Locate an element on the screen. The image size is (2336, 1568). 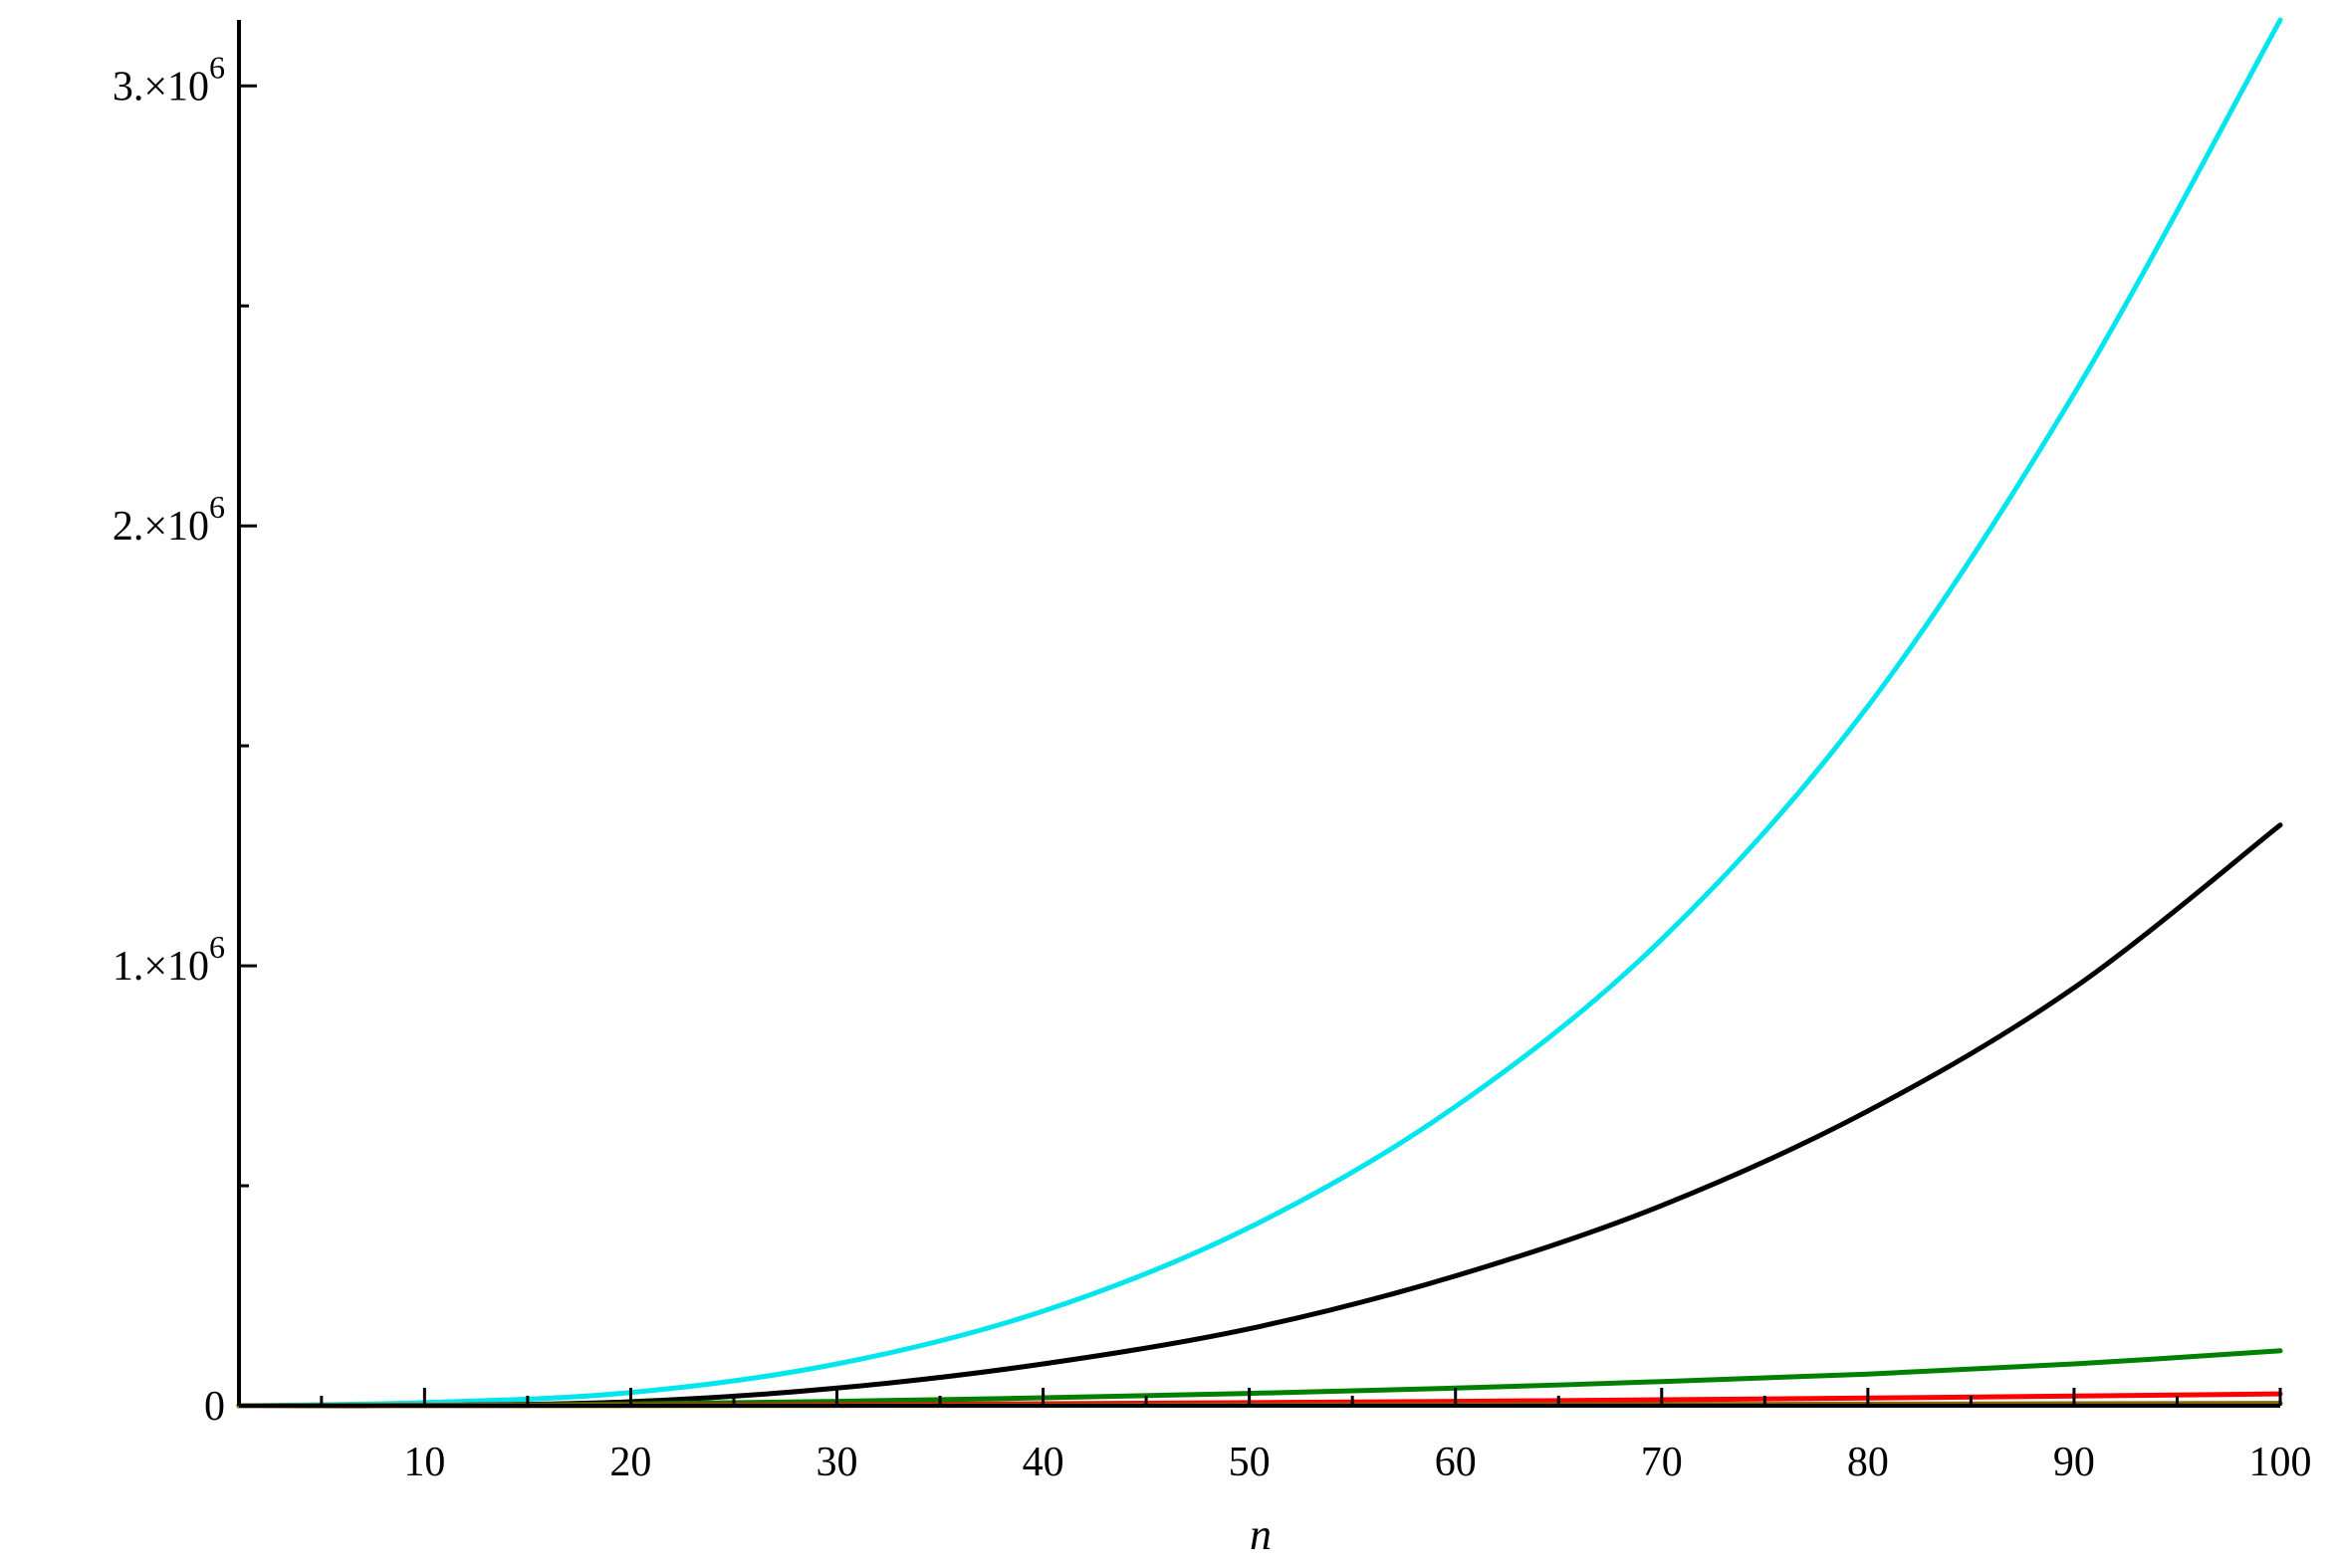
y-tick-label: 2.×106 is located at coordinates (169, 519).